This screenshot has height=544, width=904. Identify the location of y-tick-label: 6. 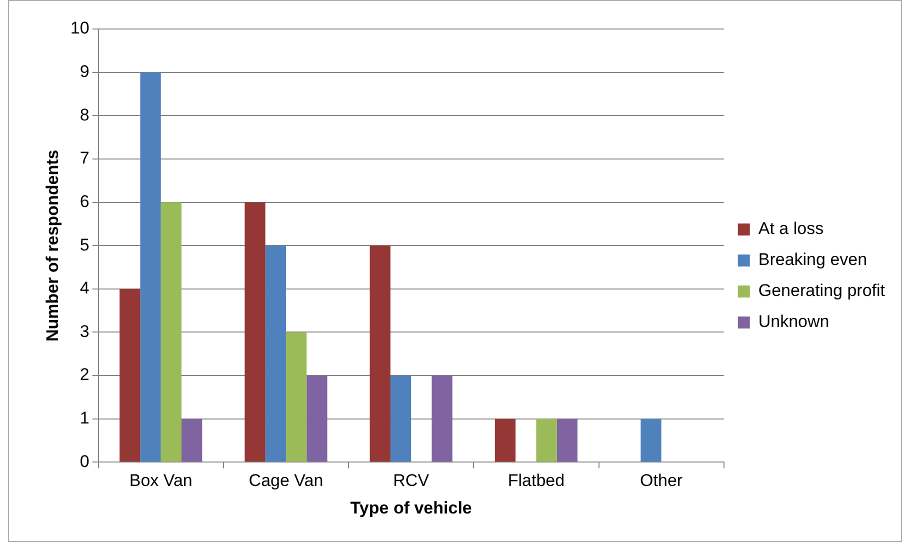
(85, 201).